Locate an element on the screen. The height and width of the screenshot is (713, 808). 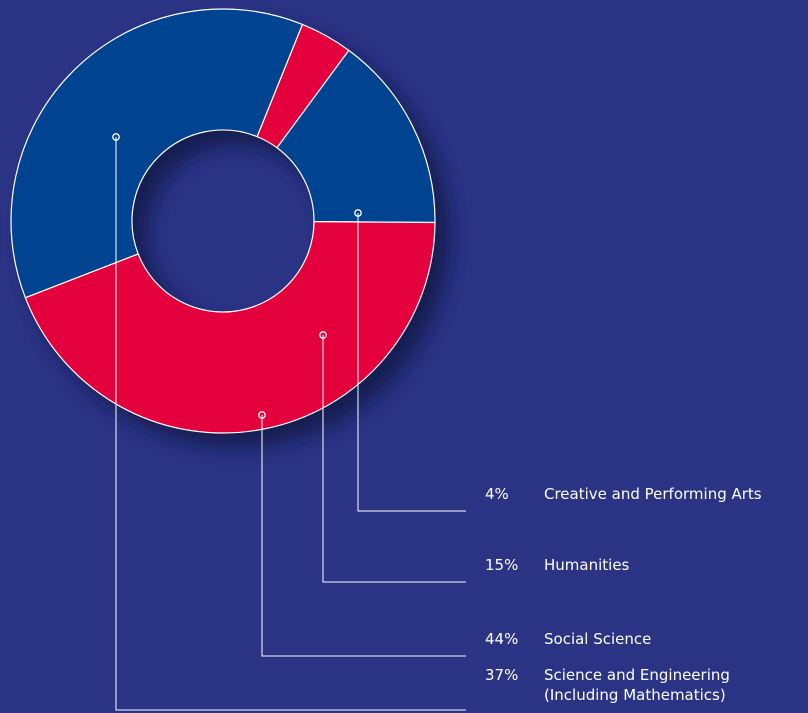
legend-label-4-line-2: (Including Mathematics) is located at coordinates (635, 695).